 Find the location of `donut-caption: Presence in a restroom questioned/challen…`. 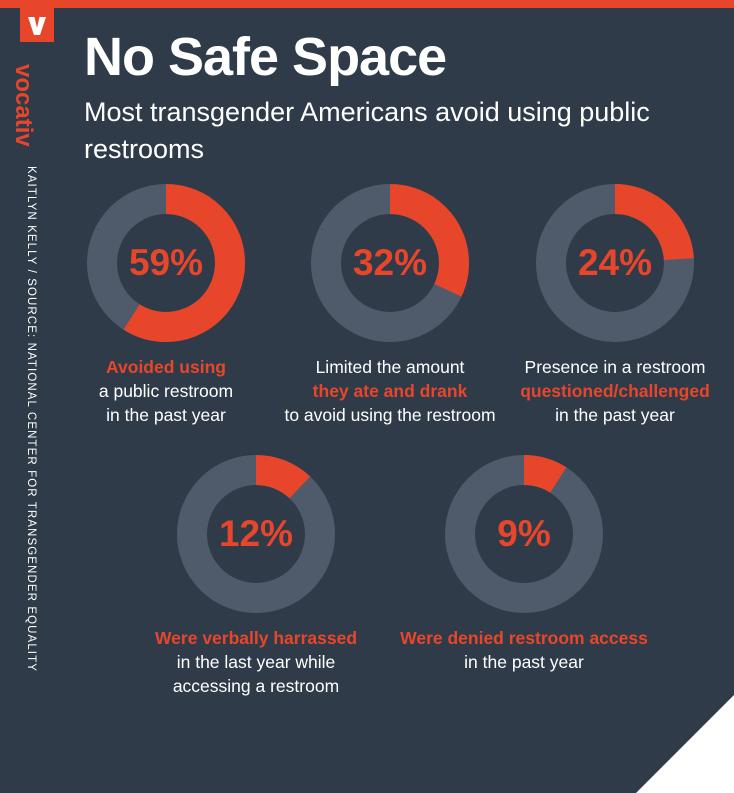

donut-caption: Presence in a restroom questioned/challen… is located at coordinates (609, 391).